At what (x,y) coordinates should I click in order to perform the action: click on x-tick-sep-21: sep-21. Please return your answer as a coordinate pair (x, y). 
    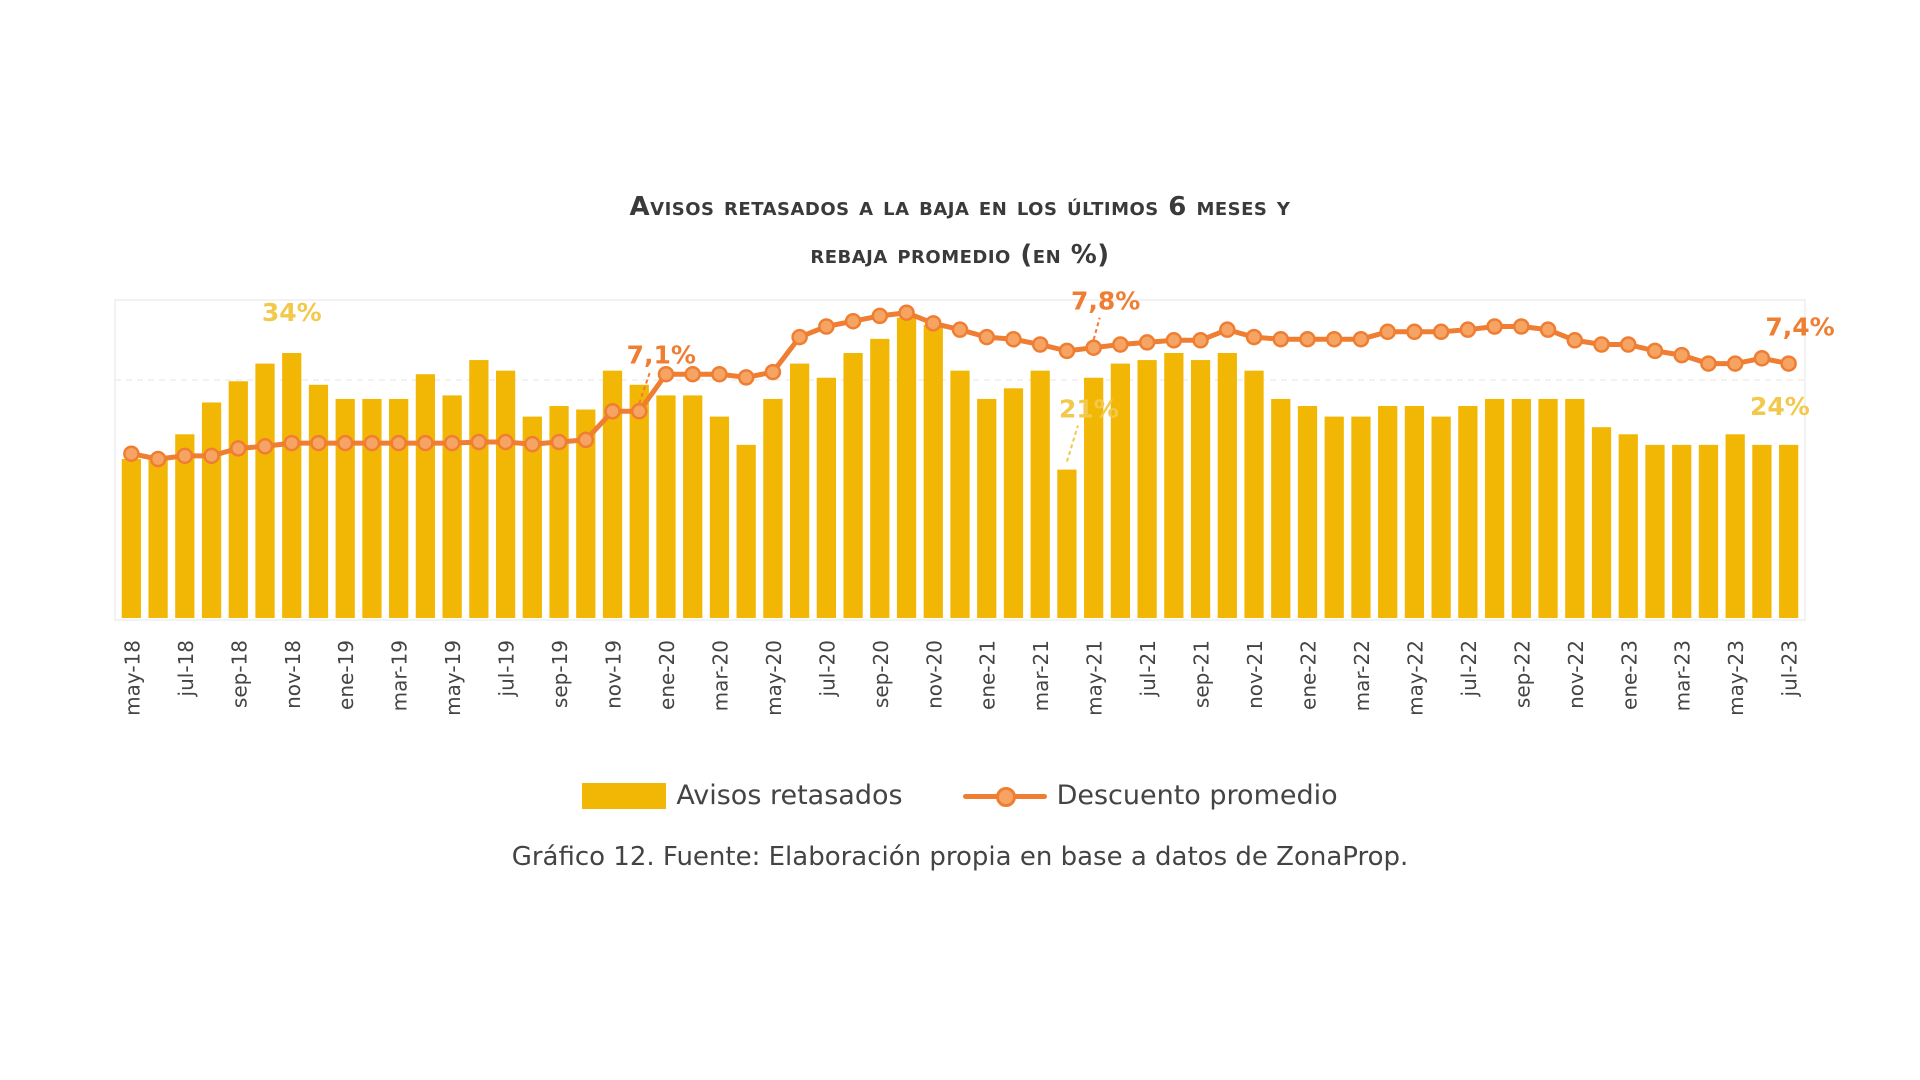
    Looking at the image, I should click on (1202, 674).